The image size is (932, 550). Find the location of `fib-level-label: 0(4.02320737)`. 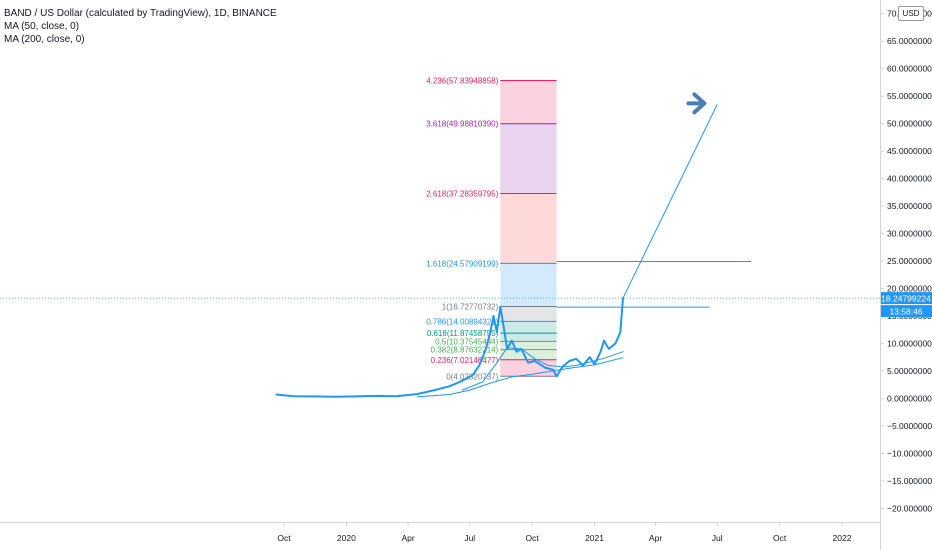

fib-level-label: 0(4.02320737) is located at coordinates (472, 376).